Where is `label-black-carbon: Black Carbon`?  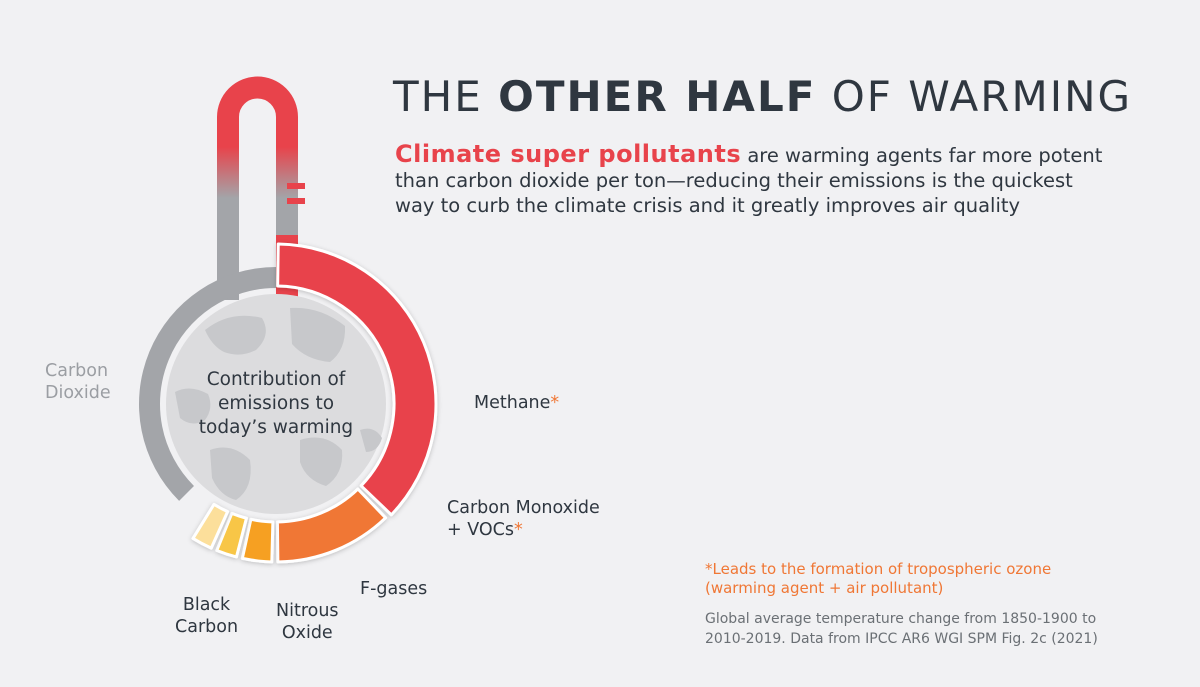
label-black-carbon: Black Carbon is located at coordinates (207, 616).